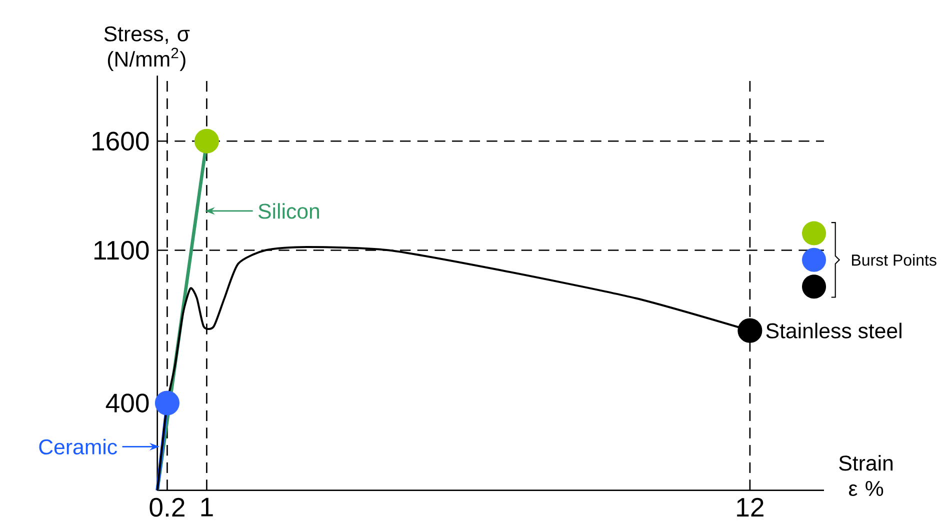 Image resolution: width=946 pixels, height=525 pixels. What do you see at coordinates (121, 250) in the screenshot?
I see `y-tick-label: 1100` at bounding box center [121, 250].